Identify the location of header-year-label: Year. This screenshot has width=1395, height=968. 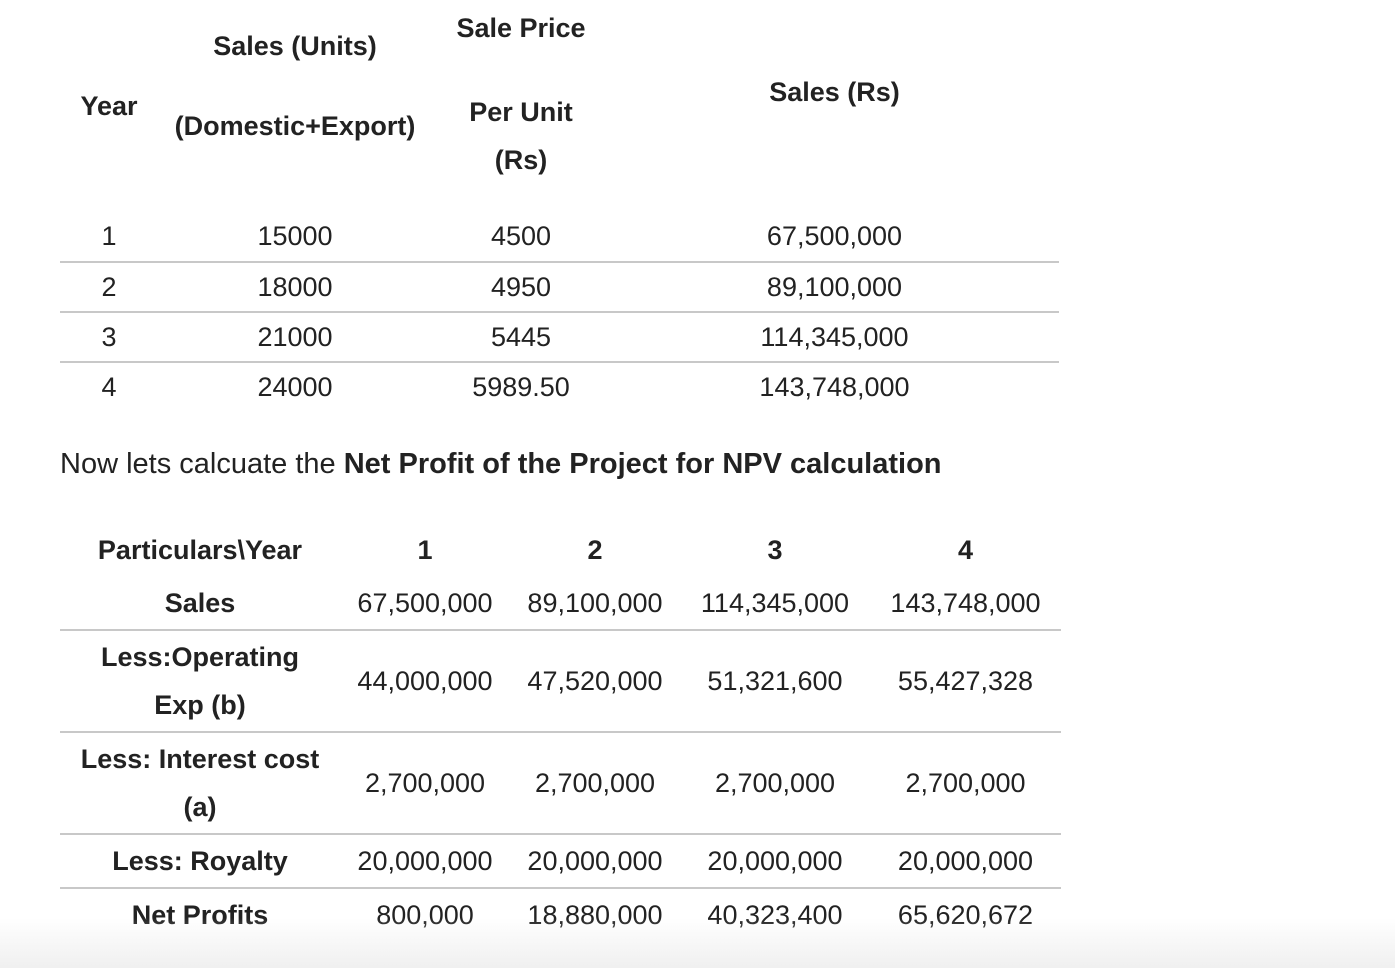
(109, 106).